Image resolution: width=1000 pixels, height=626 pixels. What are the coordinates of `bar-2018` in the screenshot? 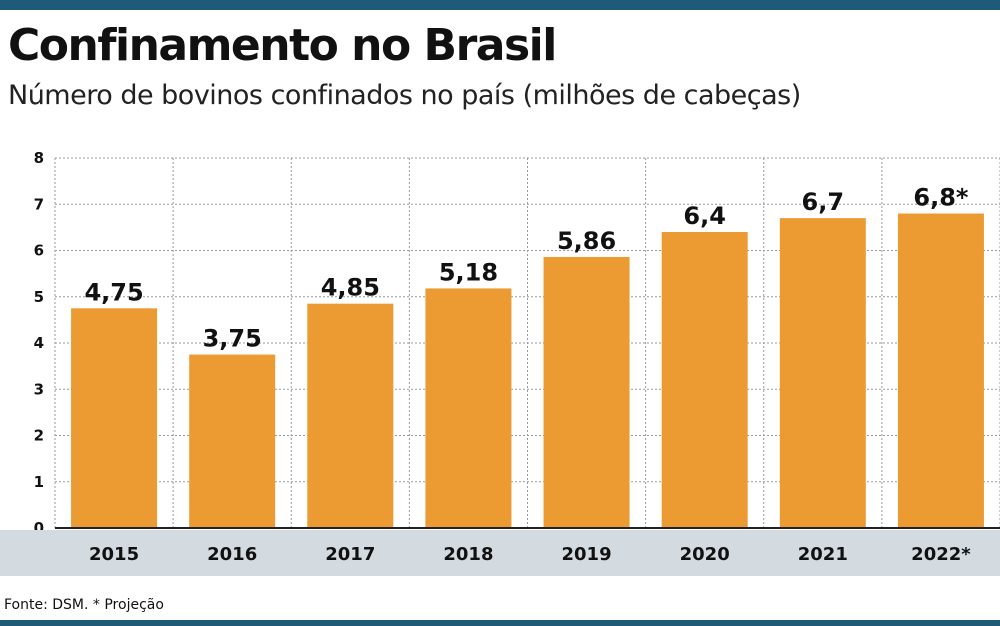 It's located at (468, 408).